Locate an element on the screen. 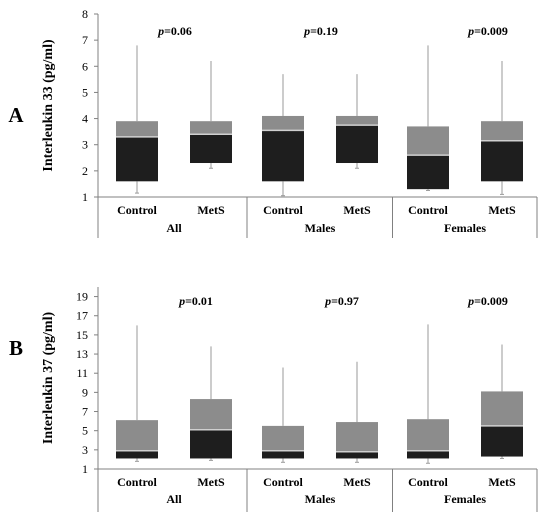 This screenshot has width=550, height=523. y-tick-label: 15 is located at coordinates (82, 335).